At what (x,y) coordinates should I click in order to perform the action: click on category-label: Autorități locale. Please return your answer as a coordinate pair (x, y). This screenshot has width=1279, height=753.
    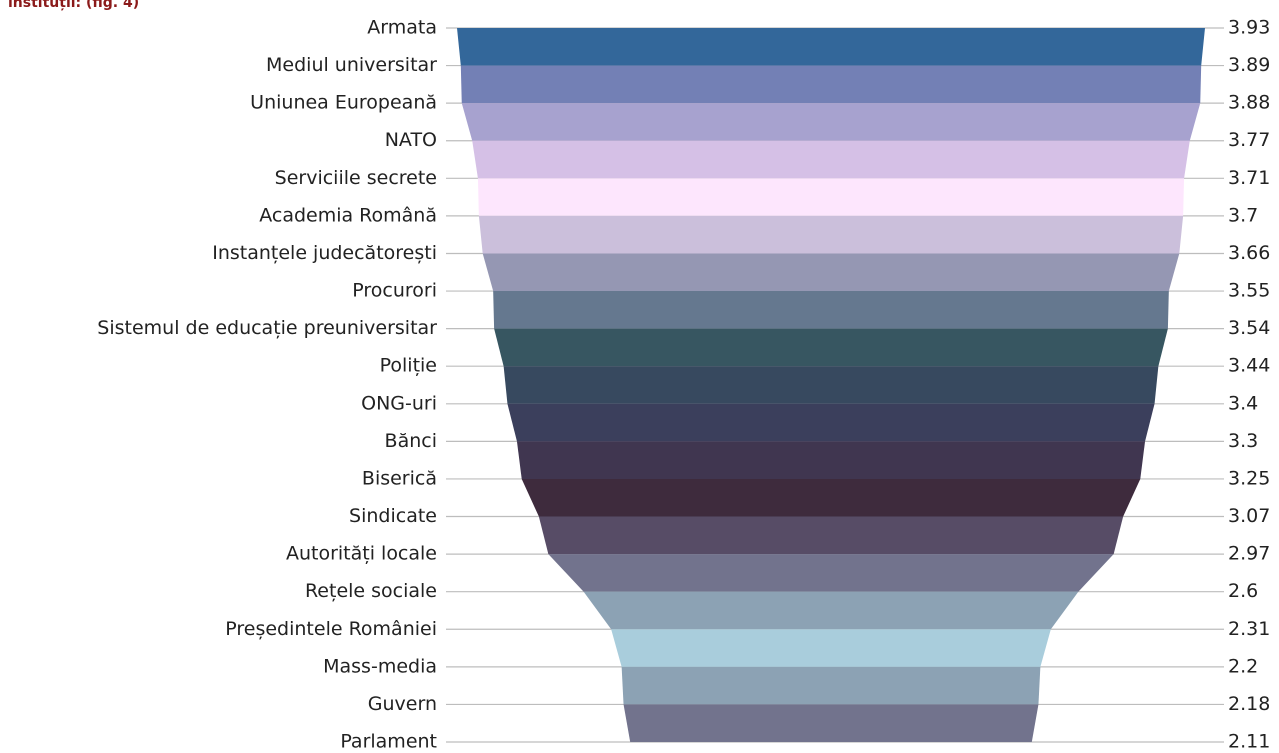
    Looking at the image, I should click on (361, 554).